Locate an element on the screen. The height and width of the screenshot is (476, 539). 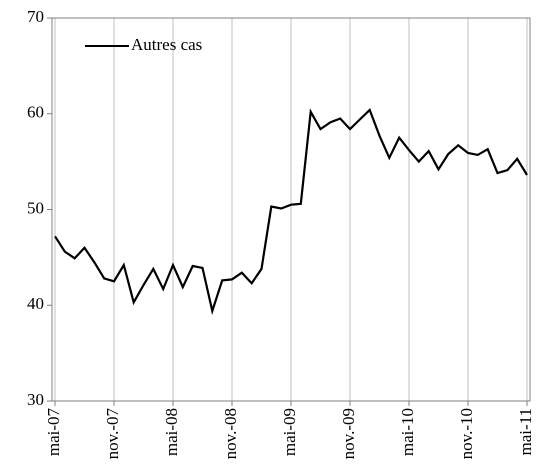
y-tick-label: 60 is located at coordinates (35, 112).